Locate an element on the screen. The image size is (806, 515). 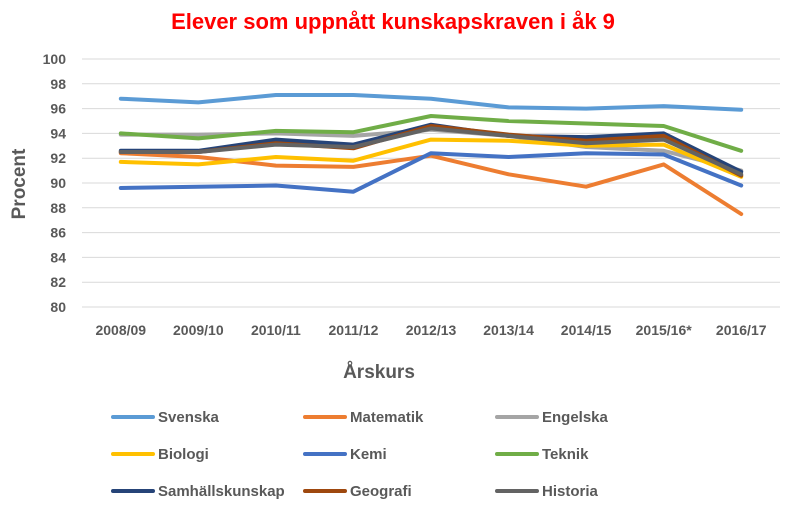
legend-label: Svenska is located at coordinates (189, 417).